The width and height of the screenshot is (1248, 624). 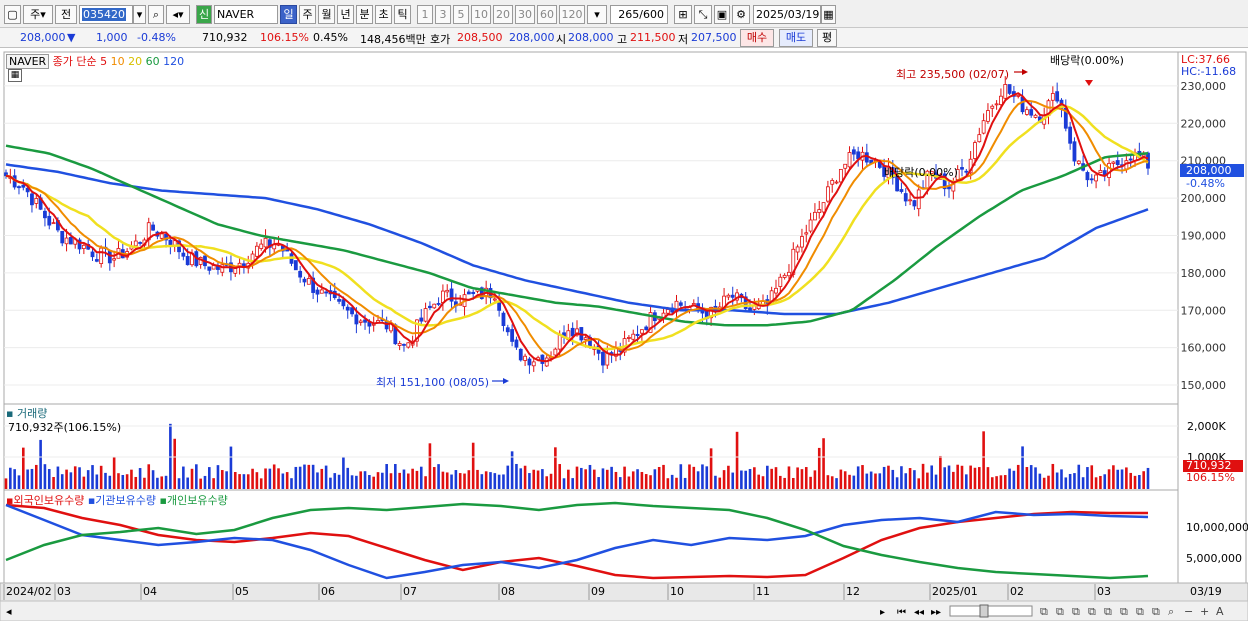 I want to click on y-tick-label: 170,000, so click(x=1204, y=310).